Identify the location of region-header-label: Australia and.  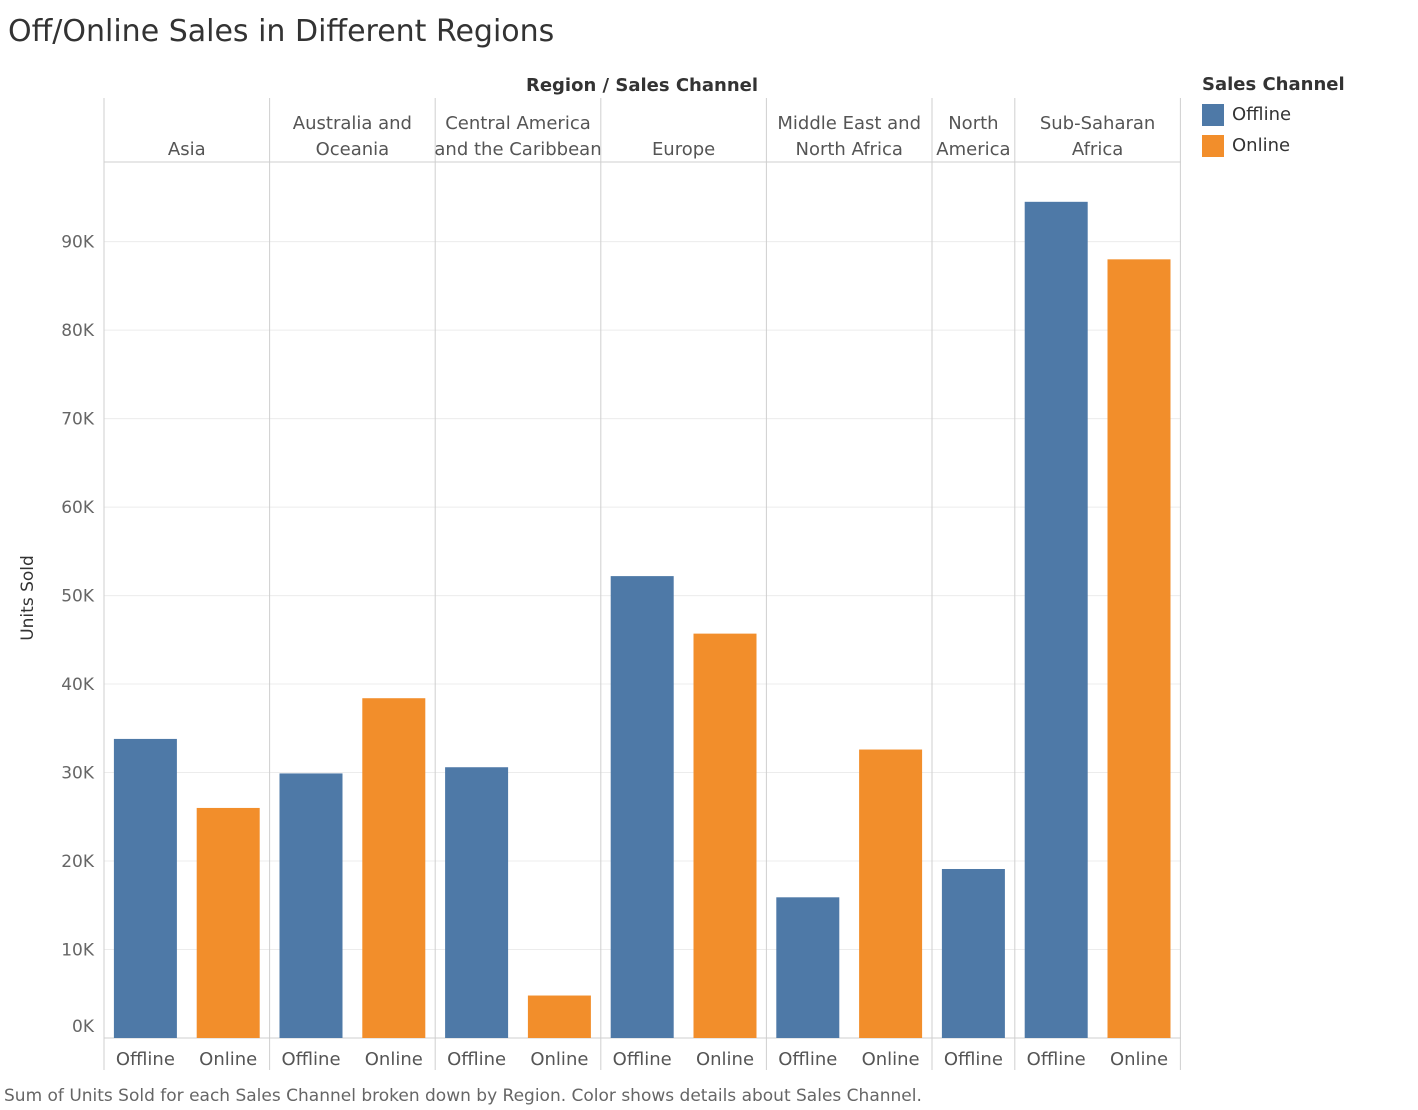
(352, 123).